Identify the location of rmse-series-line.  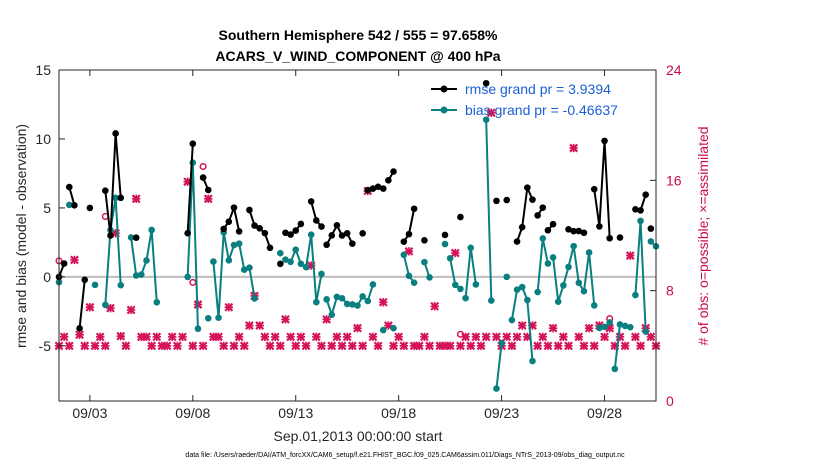
(82, 304).